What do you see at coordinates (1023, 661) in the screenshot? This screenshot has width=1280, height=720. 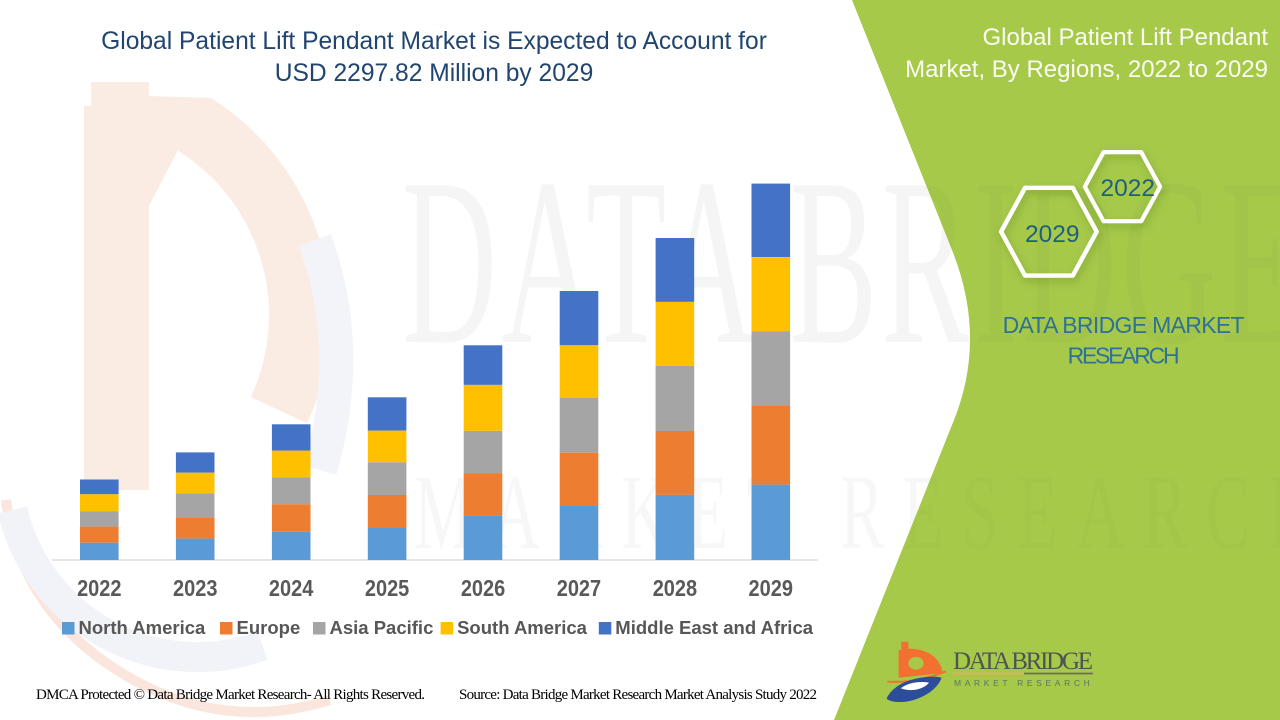 I see `svg-text: DATA BRIDGE` at bounding box center [1023, 661].